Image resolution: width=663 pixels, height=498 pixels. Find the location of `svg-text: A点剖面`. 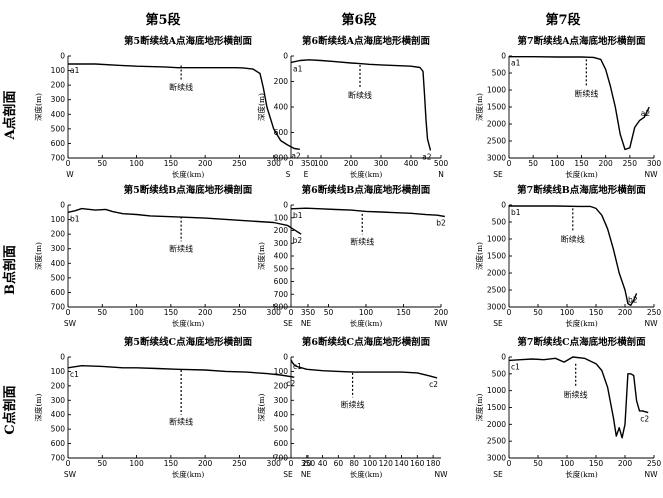

svg-text: A点剖面 is located at coordinates (10, 115).